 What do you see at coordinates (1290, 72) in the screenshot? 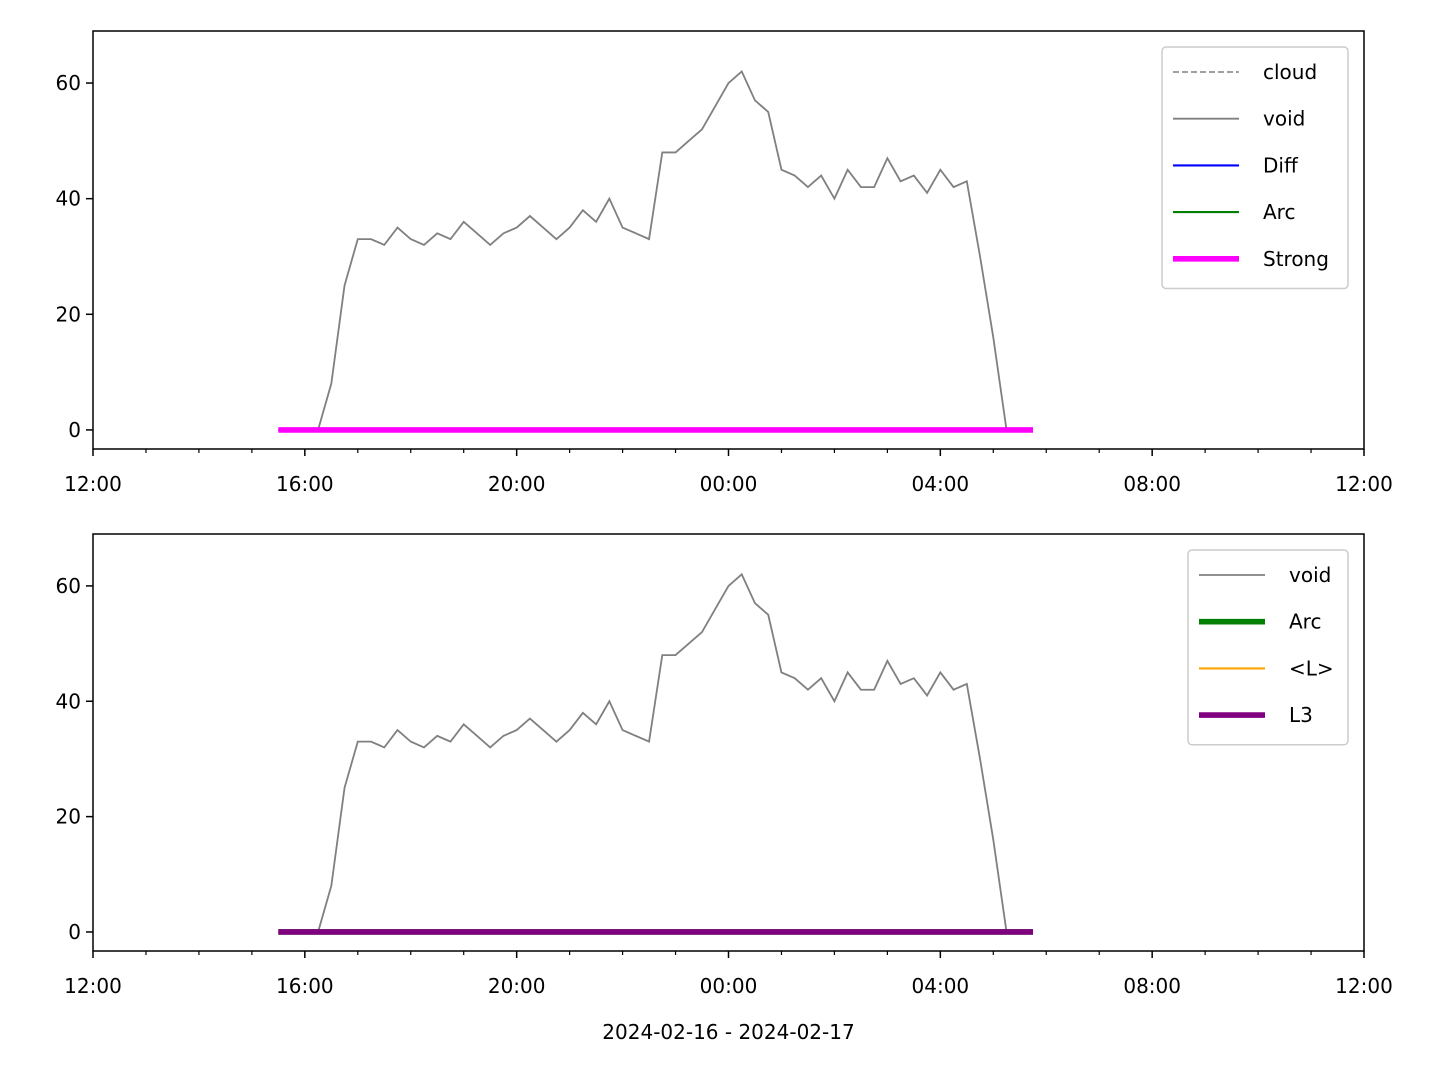
I see `legend-label: cloud` at bounding box center [1290, 72].